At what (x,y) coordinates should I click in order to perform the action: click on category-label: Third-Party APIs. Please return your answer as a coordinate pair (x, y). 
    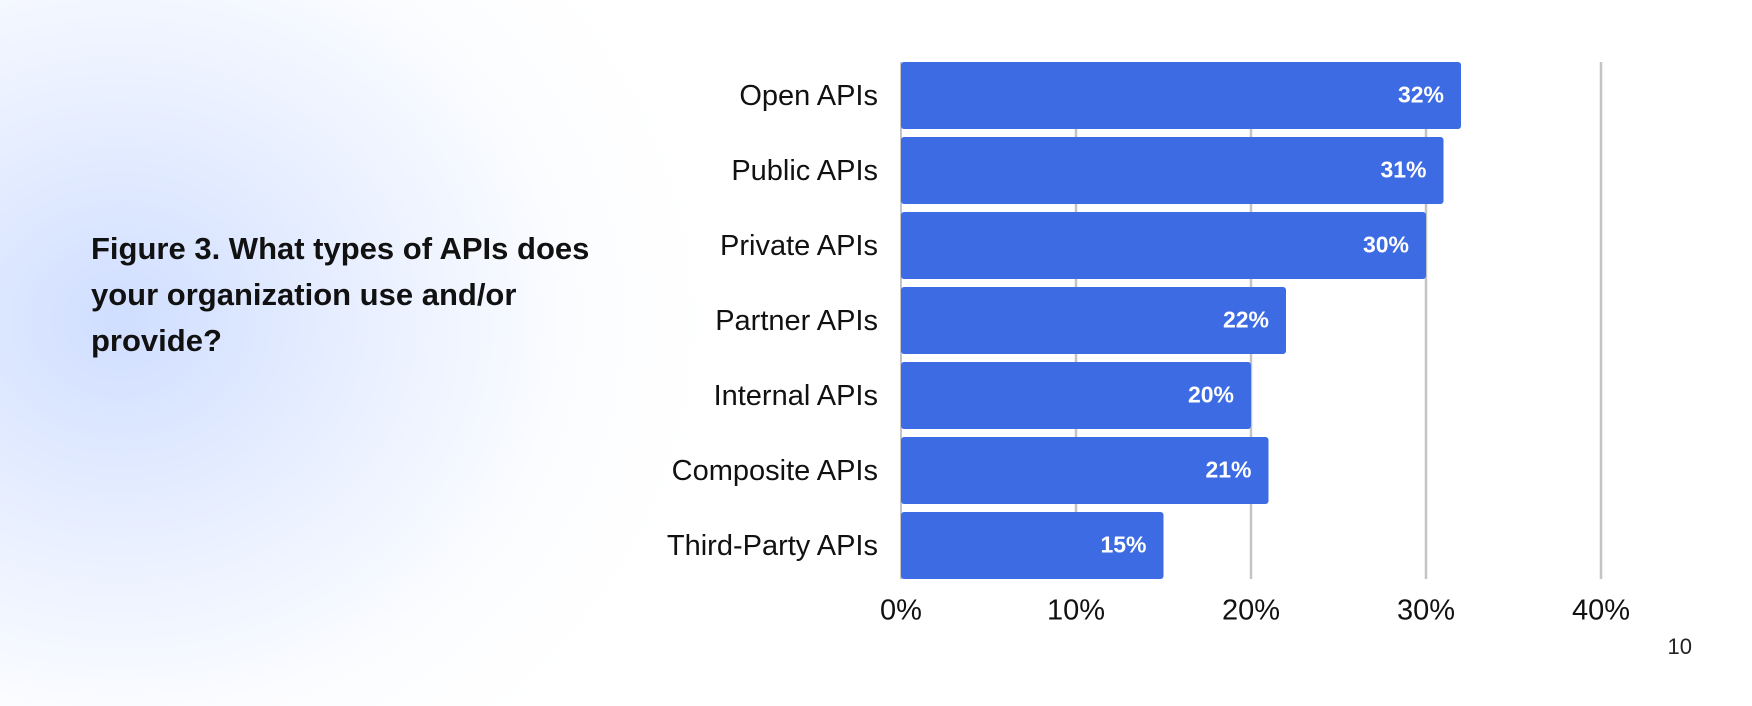
    Looking at the image, I should click on (772, 546).